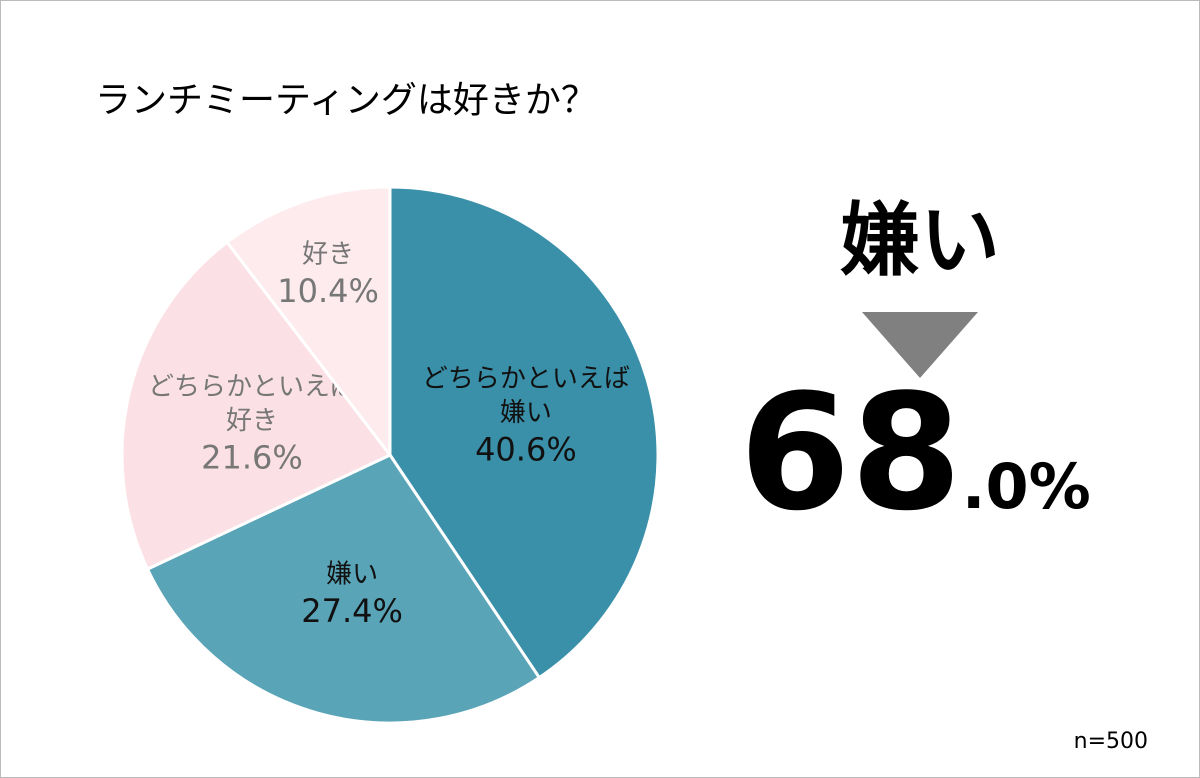 The height and width of the screenshot is (778, 1200). I want to click on slice-category-label: どちらかといえば嫌い, so click(526, 396).